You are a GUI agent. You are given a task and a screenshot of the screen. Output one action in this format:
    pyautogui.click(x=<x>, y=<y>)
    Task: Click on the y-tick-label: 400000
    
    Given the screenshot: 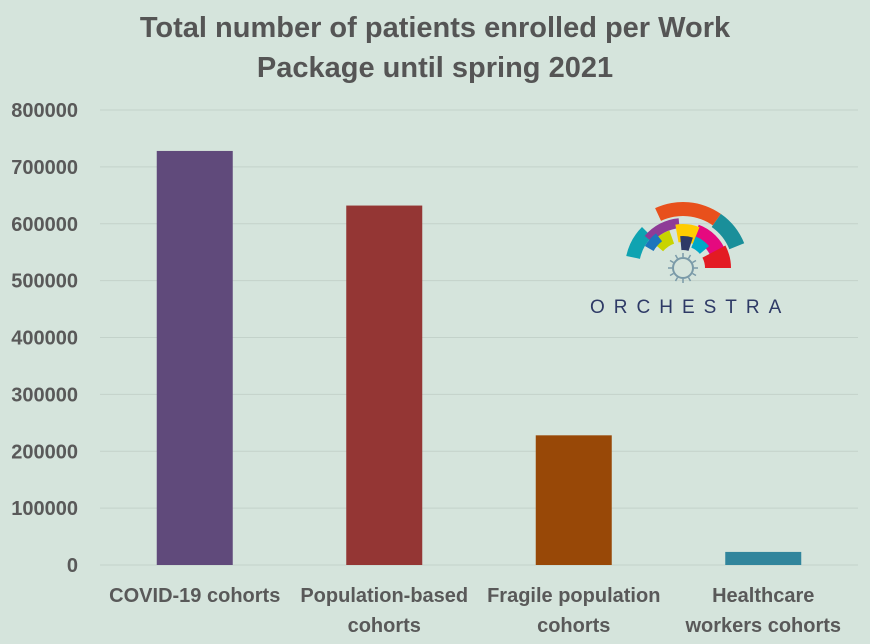 What is the action you would take?
    pyautogui.click(x=44, y=339)
    